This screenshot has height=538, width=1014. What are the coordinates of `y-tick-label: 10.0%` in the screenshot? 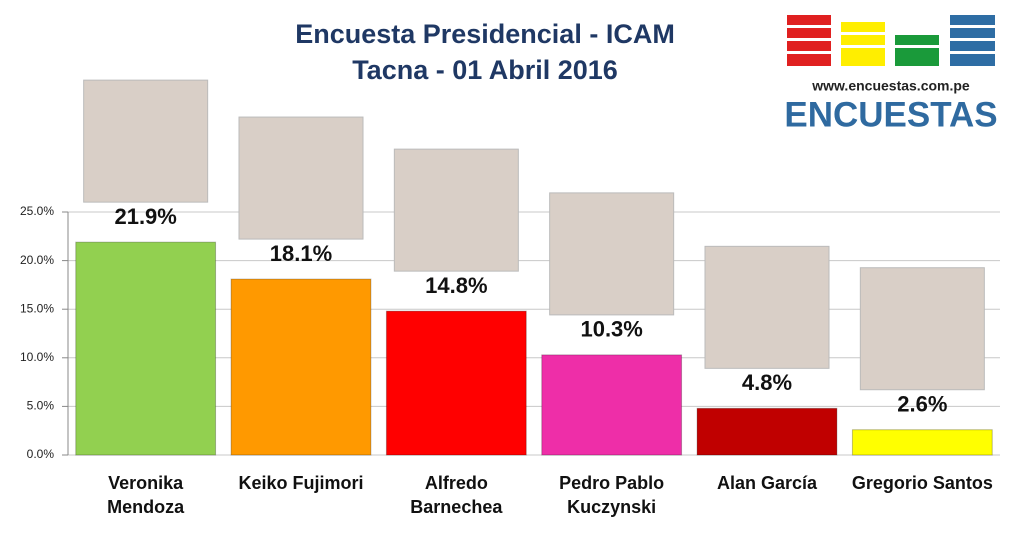 It's located at (37, 357).